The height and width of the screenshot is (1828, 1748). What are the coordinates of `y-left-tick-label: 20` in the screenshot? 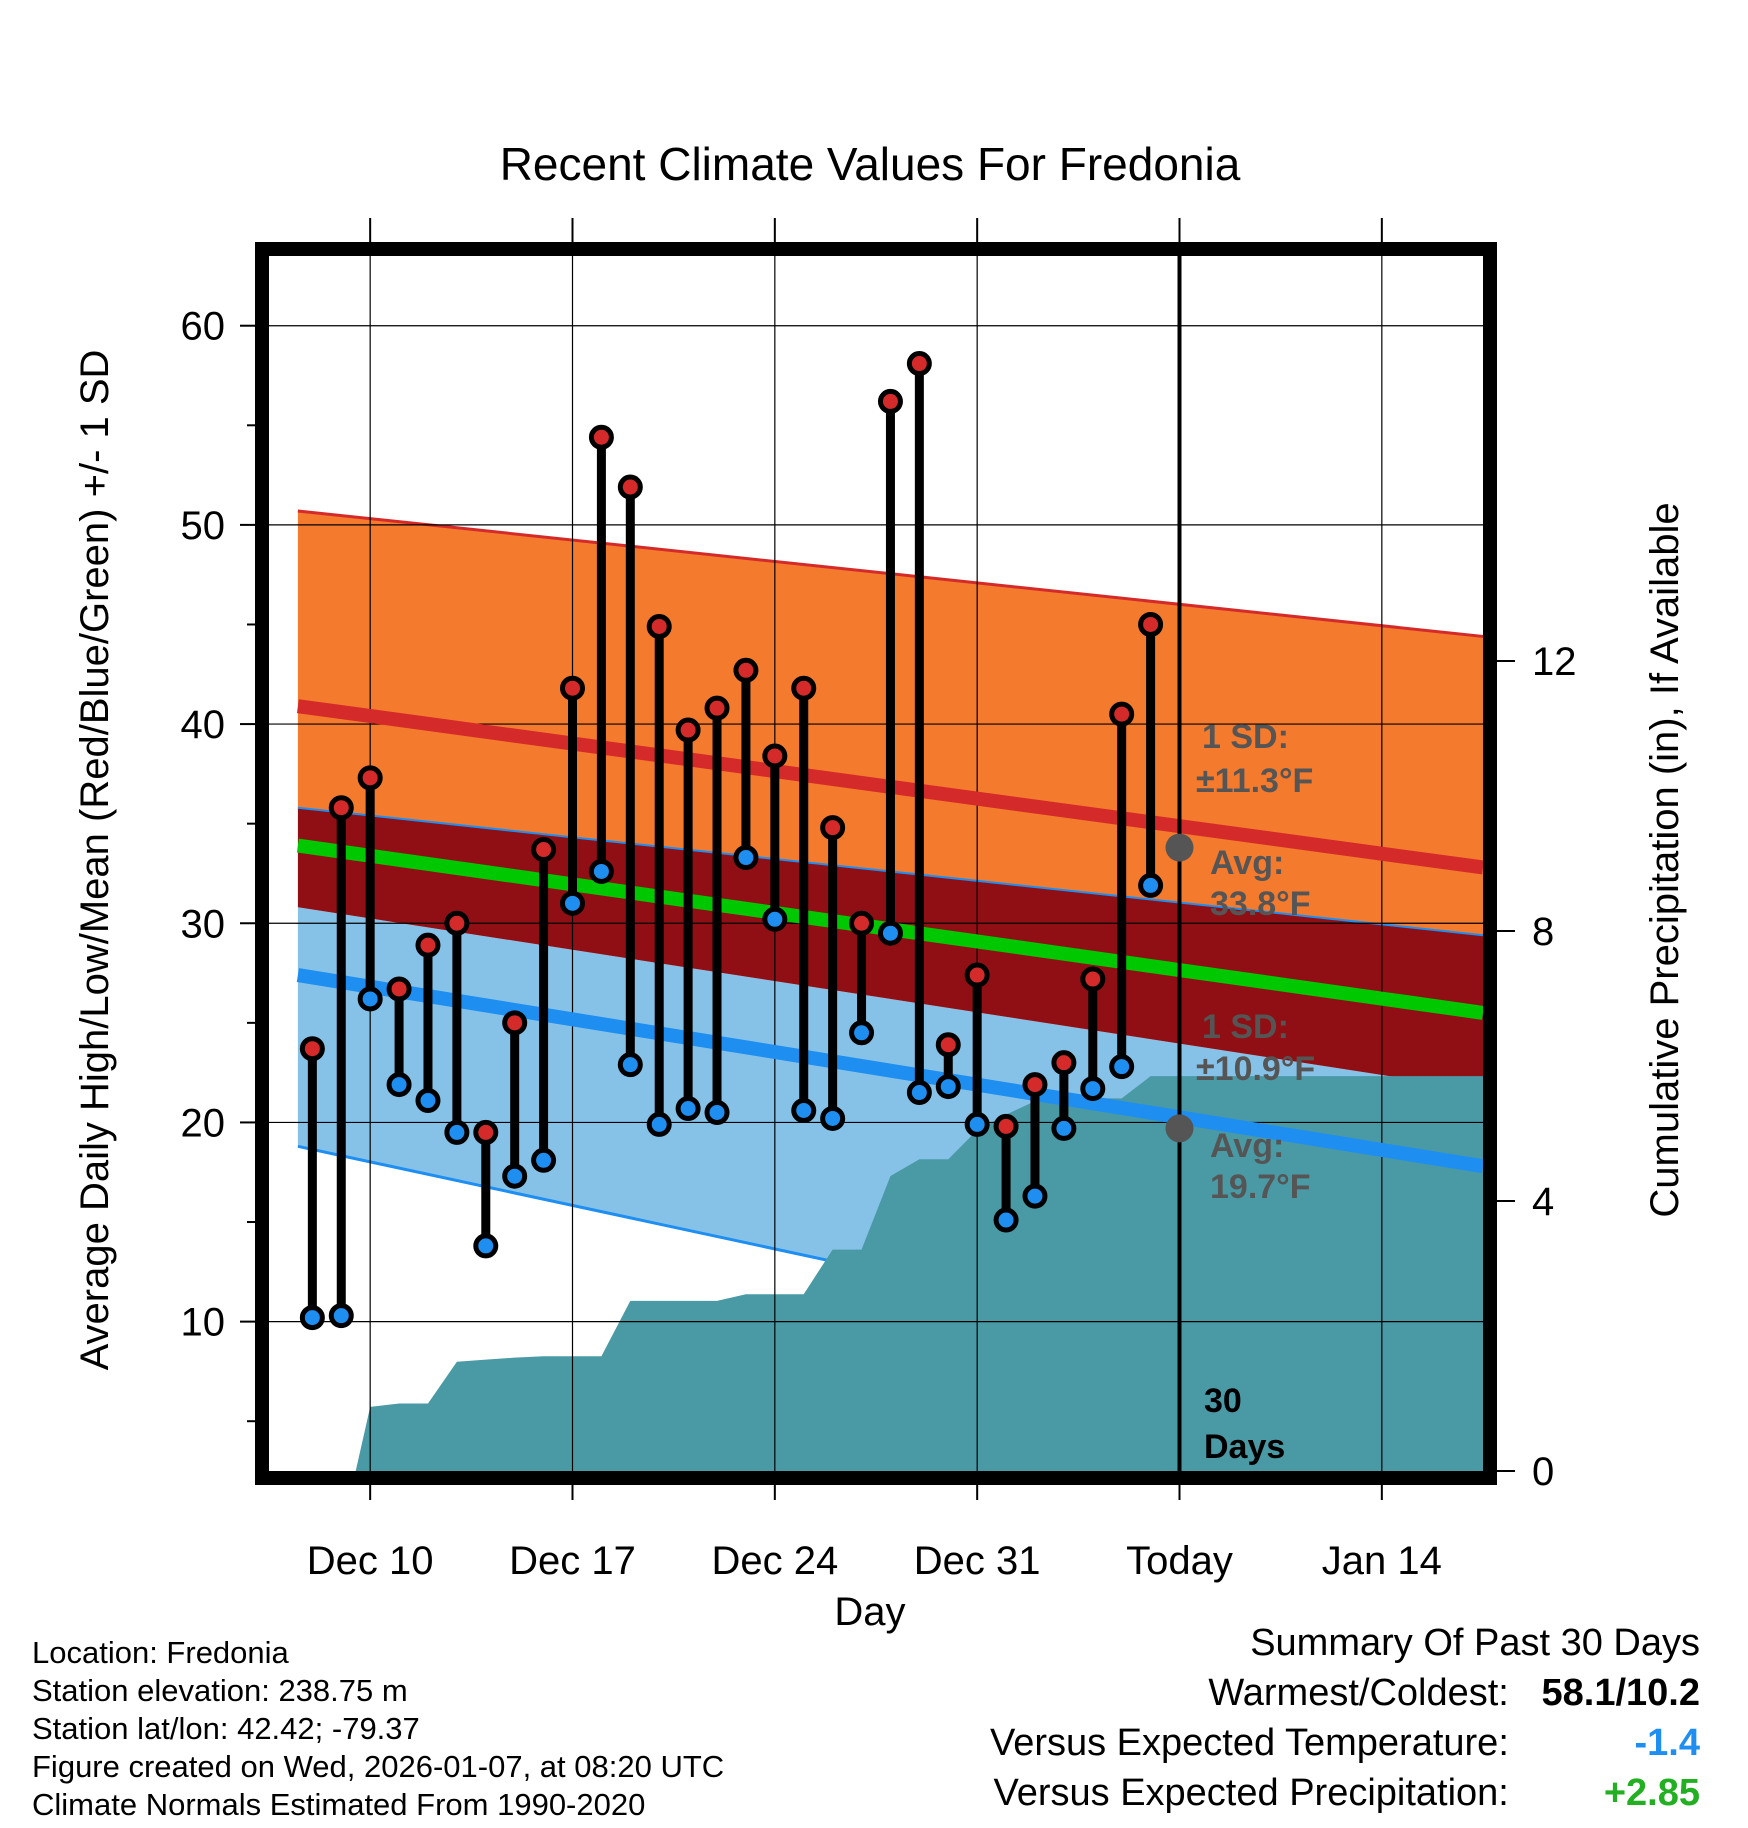 It's located at (203, 1123).